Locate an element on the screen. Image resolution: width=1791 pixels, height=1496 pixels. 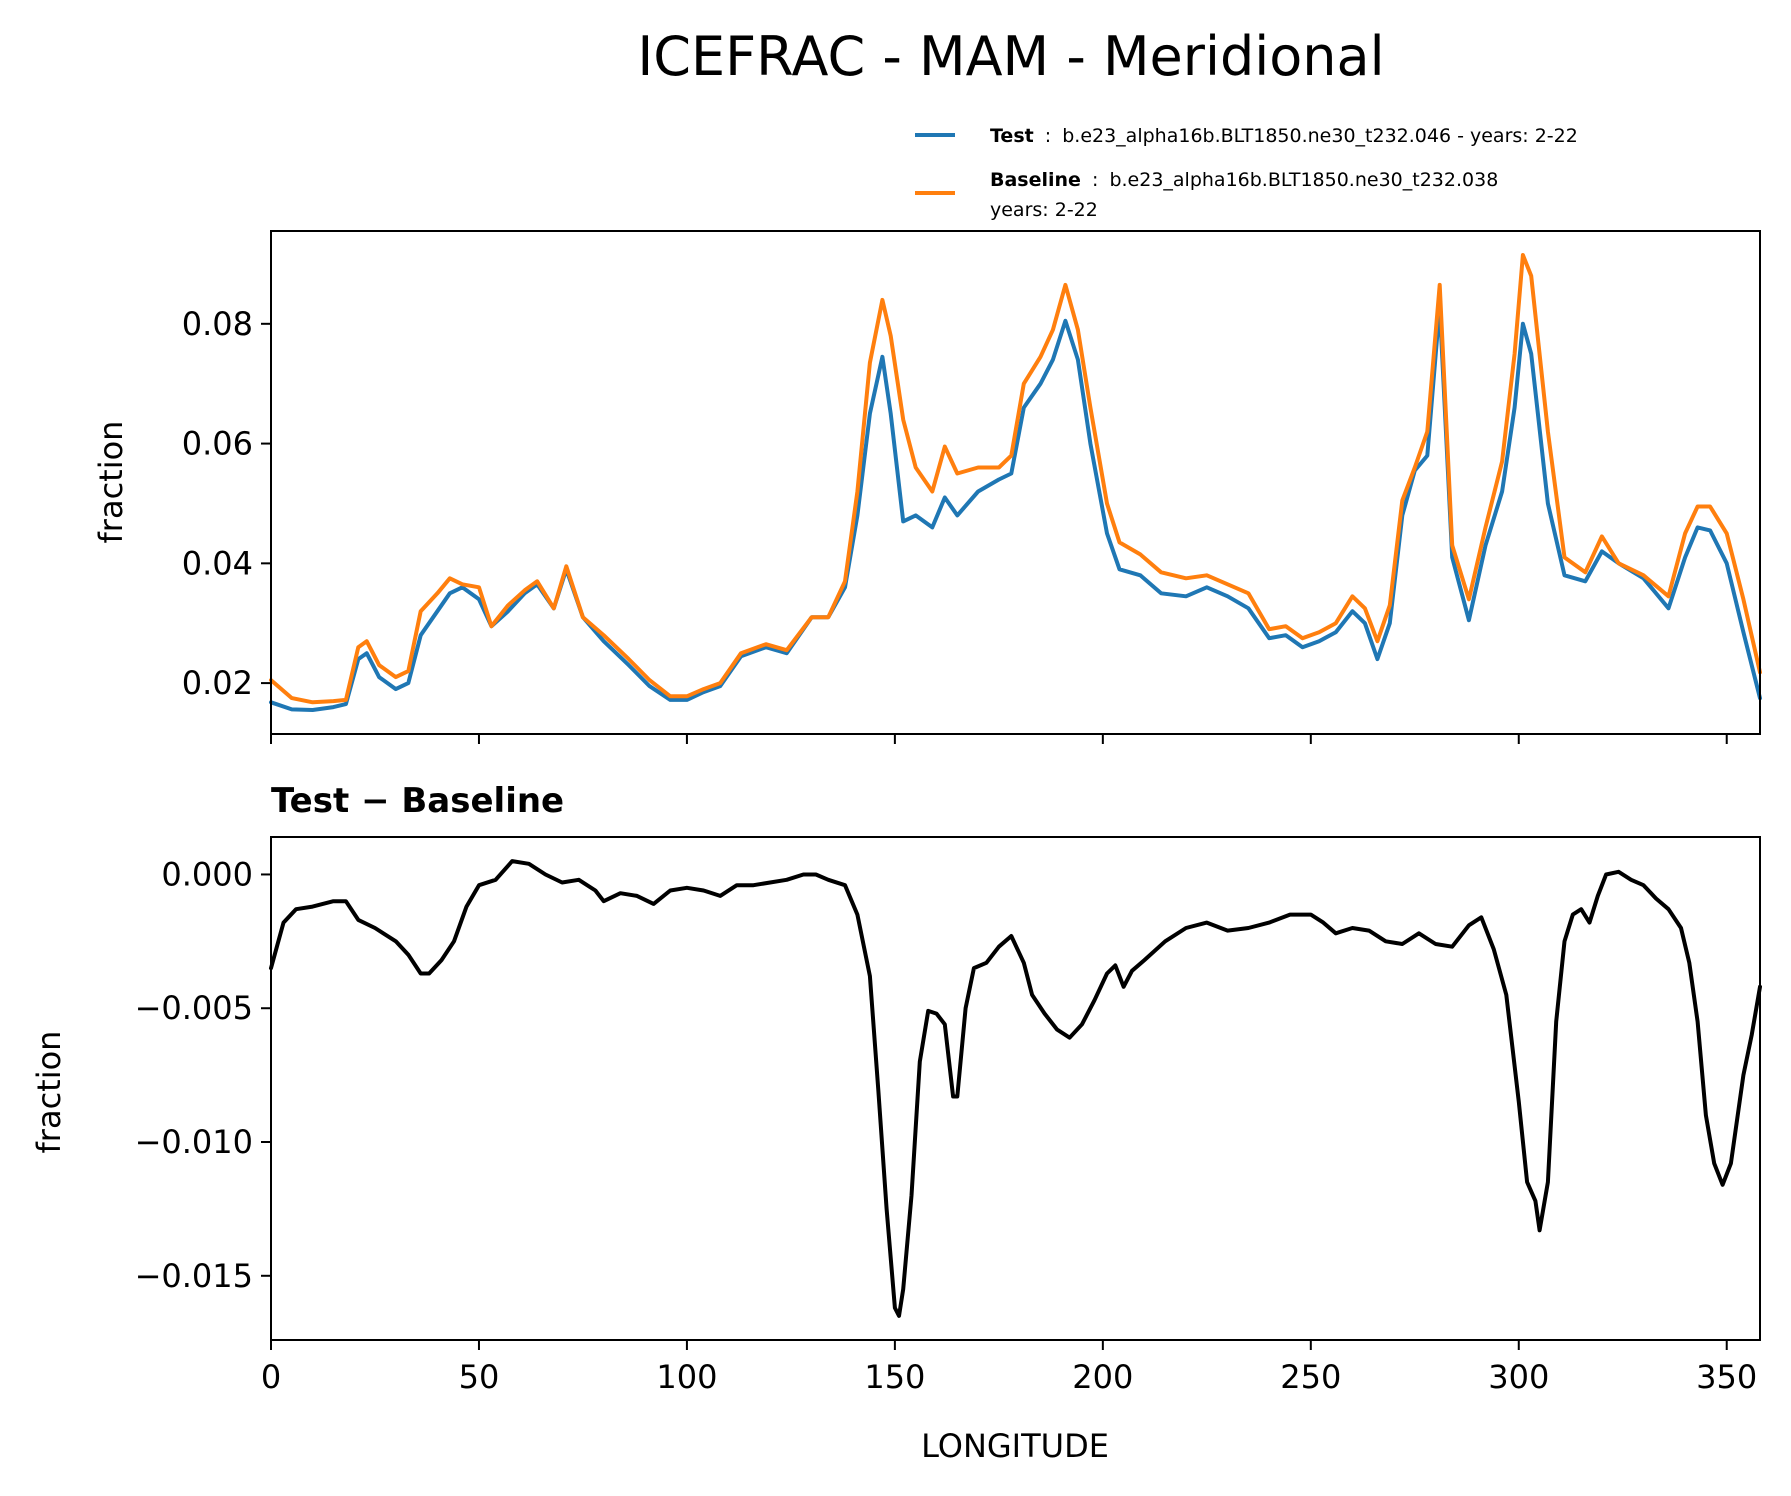
x-tick-label: 250 is located at coordinates (1310, 1377).